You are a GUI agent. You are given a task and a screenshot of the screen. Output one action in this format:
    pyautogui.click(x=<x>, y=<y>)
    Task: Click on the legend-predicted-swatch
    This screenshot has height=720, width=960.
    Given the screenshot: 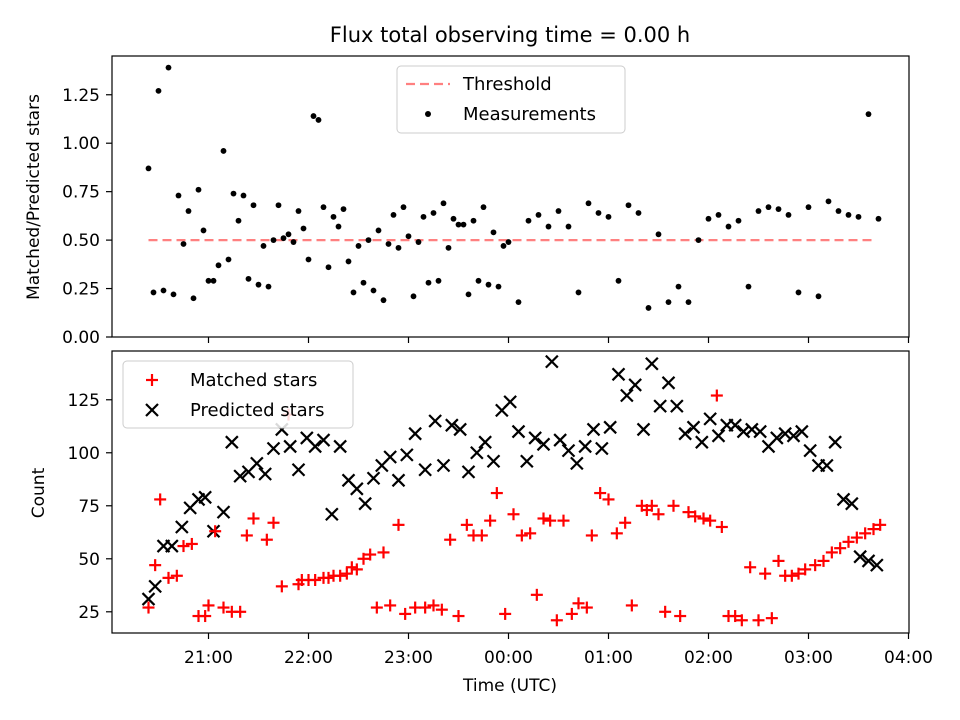 What is the action you would take?
    pyautogui.click(x=152, y=410)
    